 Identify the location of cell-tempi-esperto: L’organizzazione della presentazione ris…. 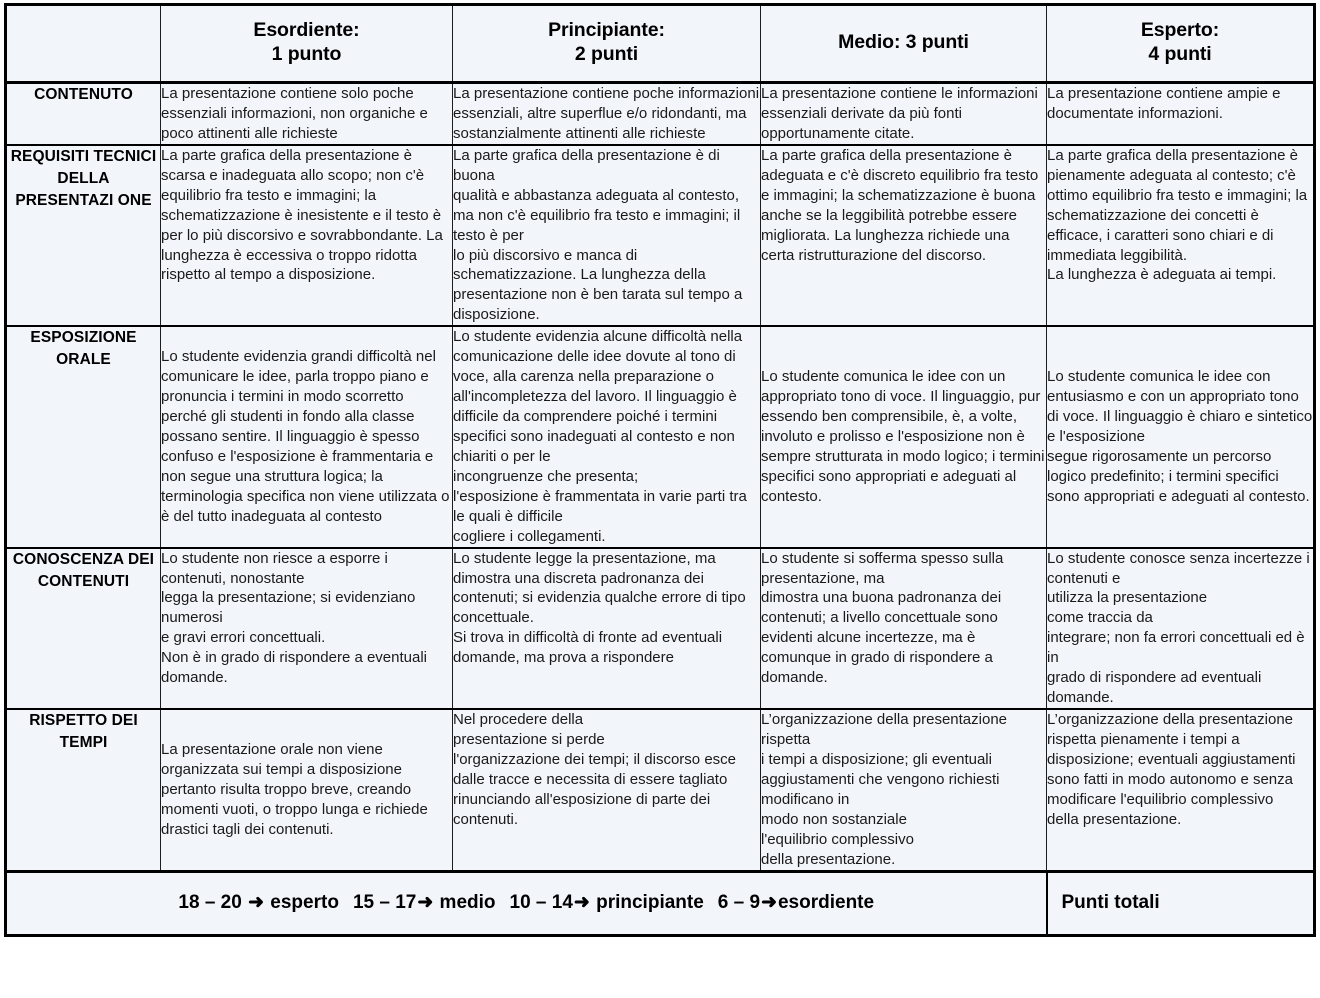
(1180, 790).